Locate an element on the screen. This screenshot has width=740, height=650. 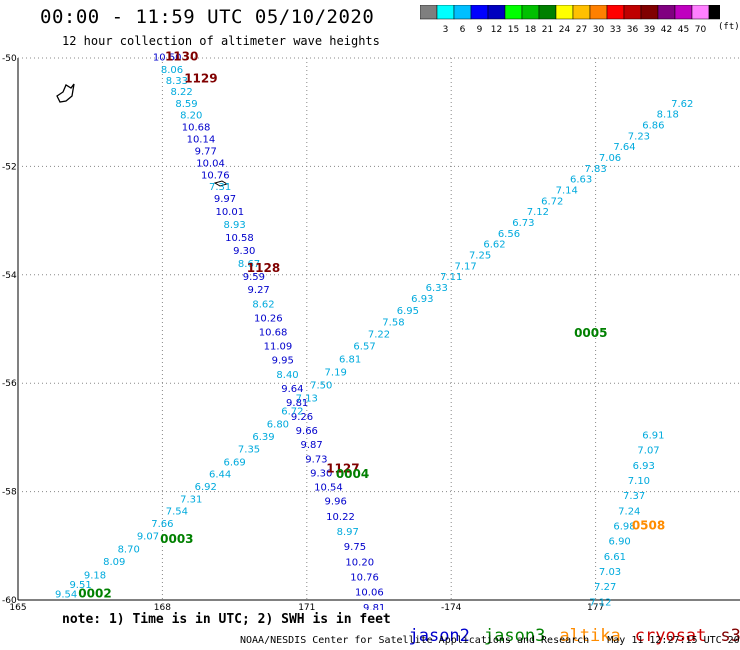
swh-value-label: 6.92 is located at coordinates (206, 487).